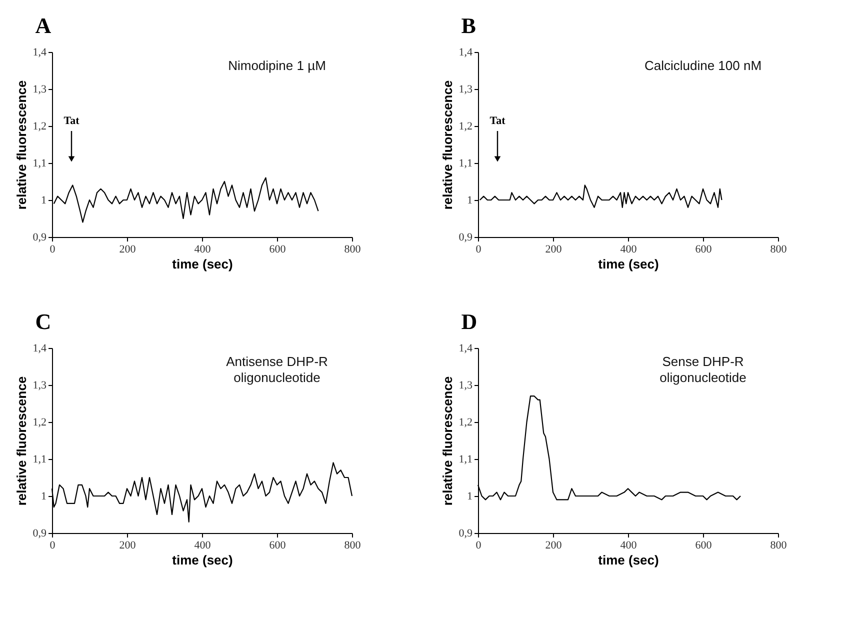 The height and width of the screenshot is (630, 853). What do you see at coordinates (43, 321) in the screenshot?
I see `chart-title: C` at bounding box center [43, 321].